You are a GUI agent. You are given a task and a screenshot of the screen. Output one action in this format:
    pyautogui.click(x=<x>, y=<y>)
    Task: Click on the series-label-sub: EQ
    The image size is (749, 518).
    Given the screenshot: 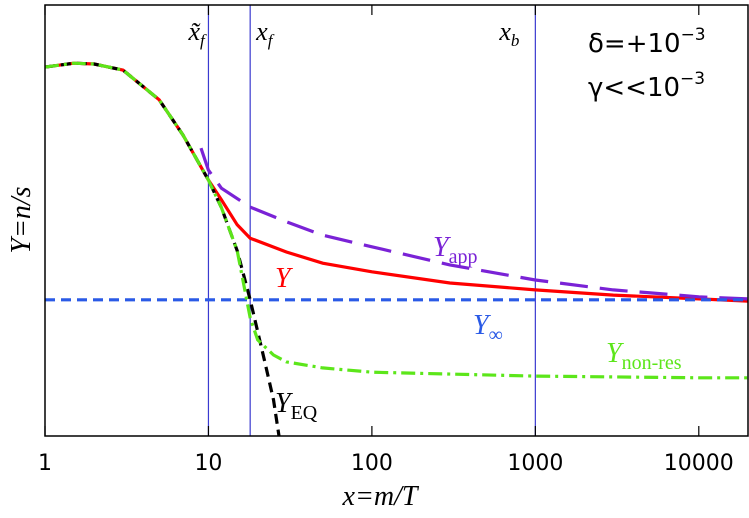 What is the action you would take?
    pyautogui.click(x=304, y=413)
    